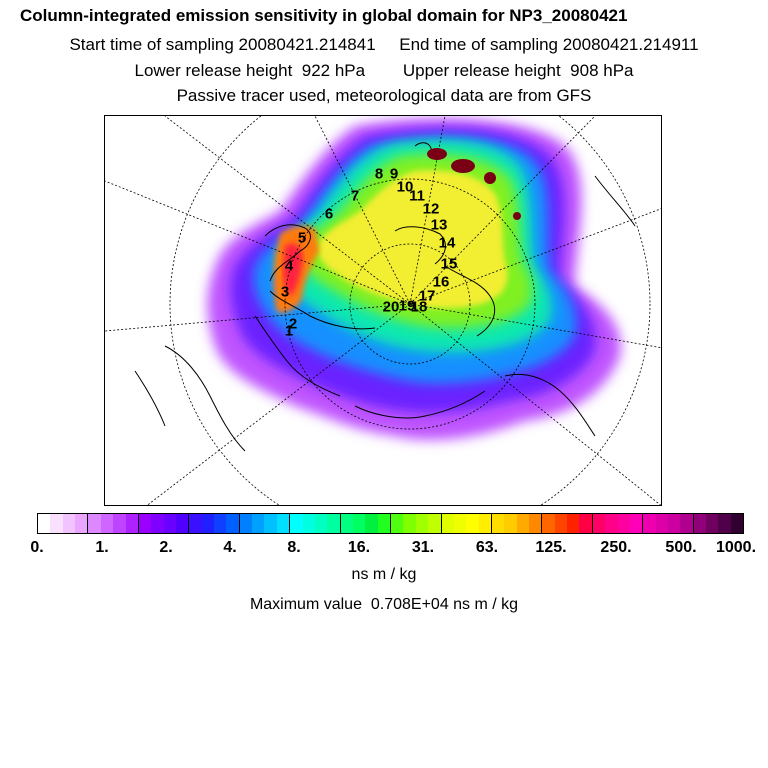 Image resolution: width=768 pixels, height=768 pixels. What do you see at coordinates (285, 292) in the screenshot?
I see `track-point-3: 3` at bounding box center [285, 292].